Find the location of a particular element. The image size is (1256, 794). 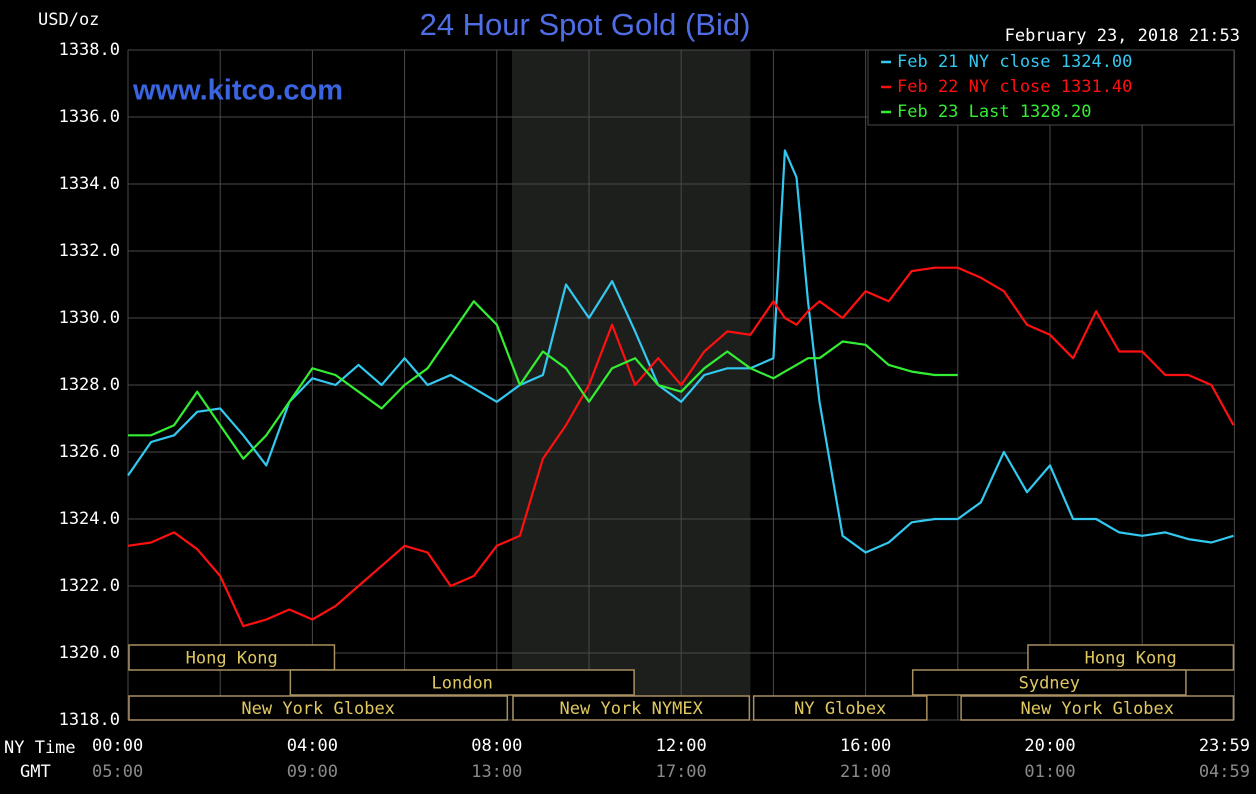

x2-tick-label: 17:00 is located at coordinates (681, 772).